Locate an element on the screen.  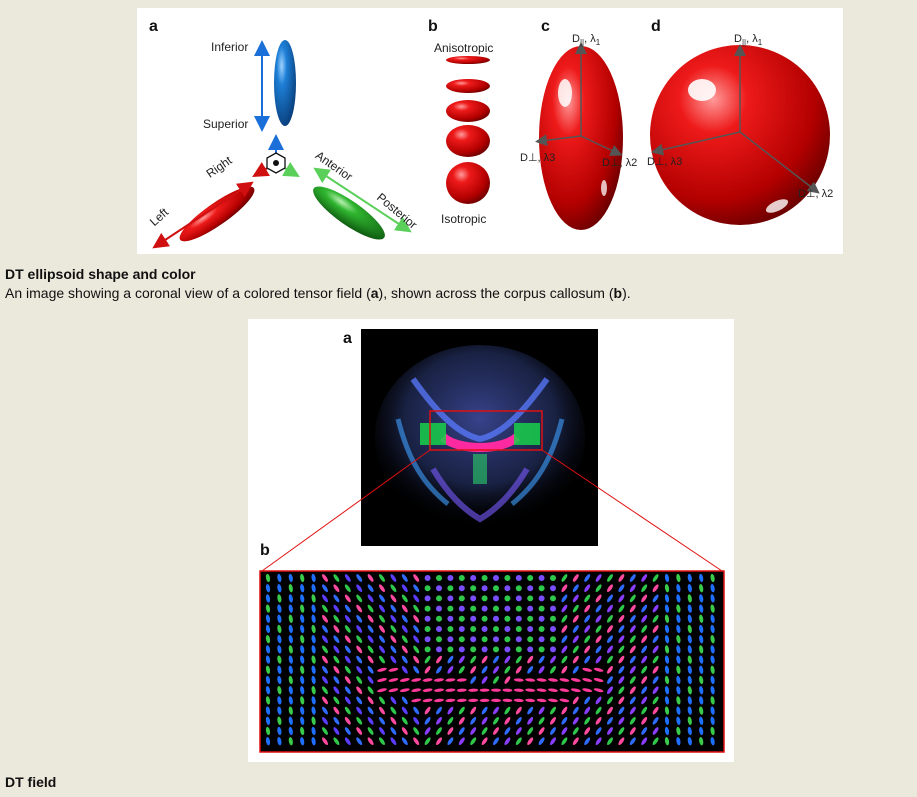
ellipsoid-b5 is located at coordinates (468, 183).